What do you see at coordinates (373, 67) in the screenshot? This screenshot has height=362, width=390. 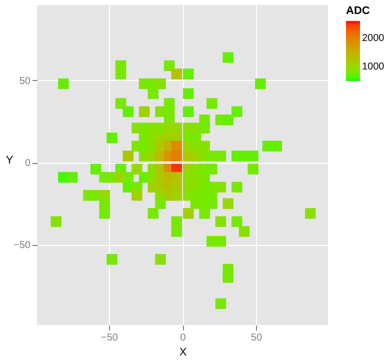 I see `color-bar-label: 1000` at bounding box center [373, 67].